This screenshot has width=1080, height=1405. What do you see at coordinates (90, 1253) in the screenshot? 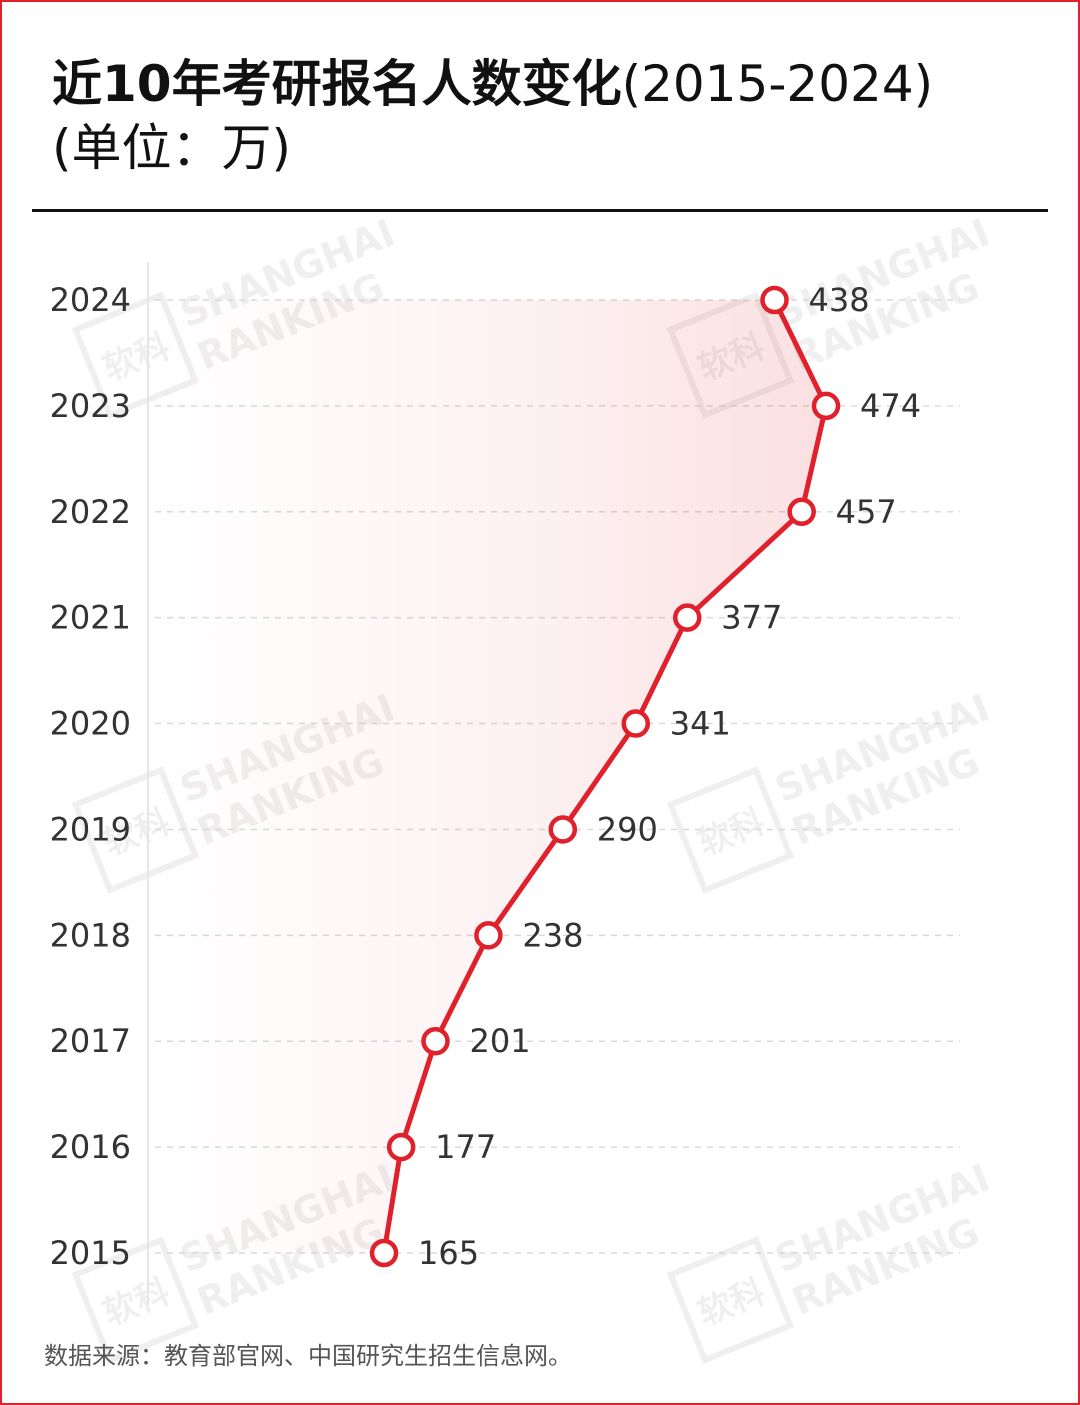
I see `y-tick-label-2015: 2015` at bounding box center [90, 1253].